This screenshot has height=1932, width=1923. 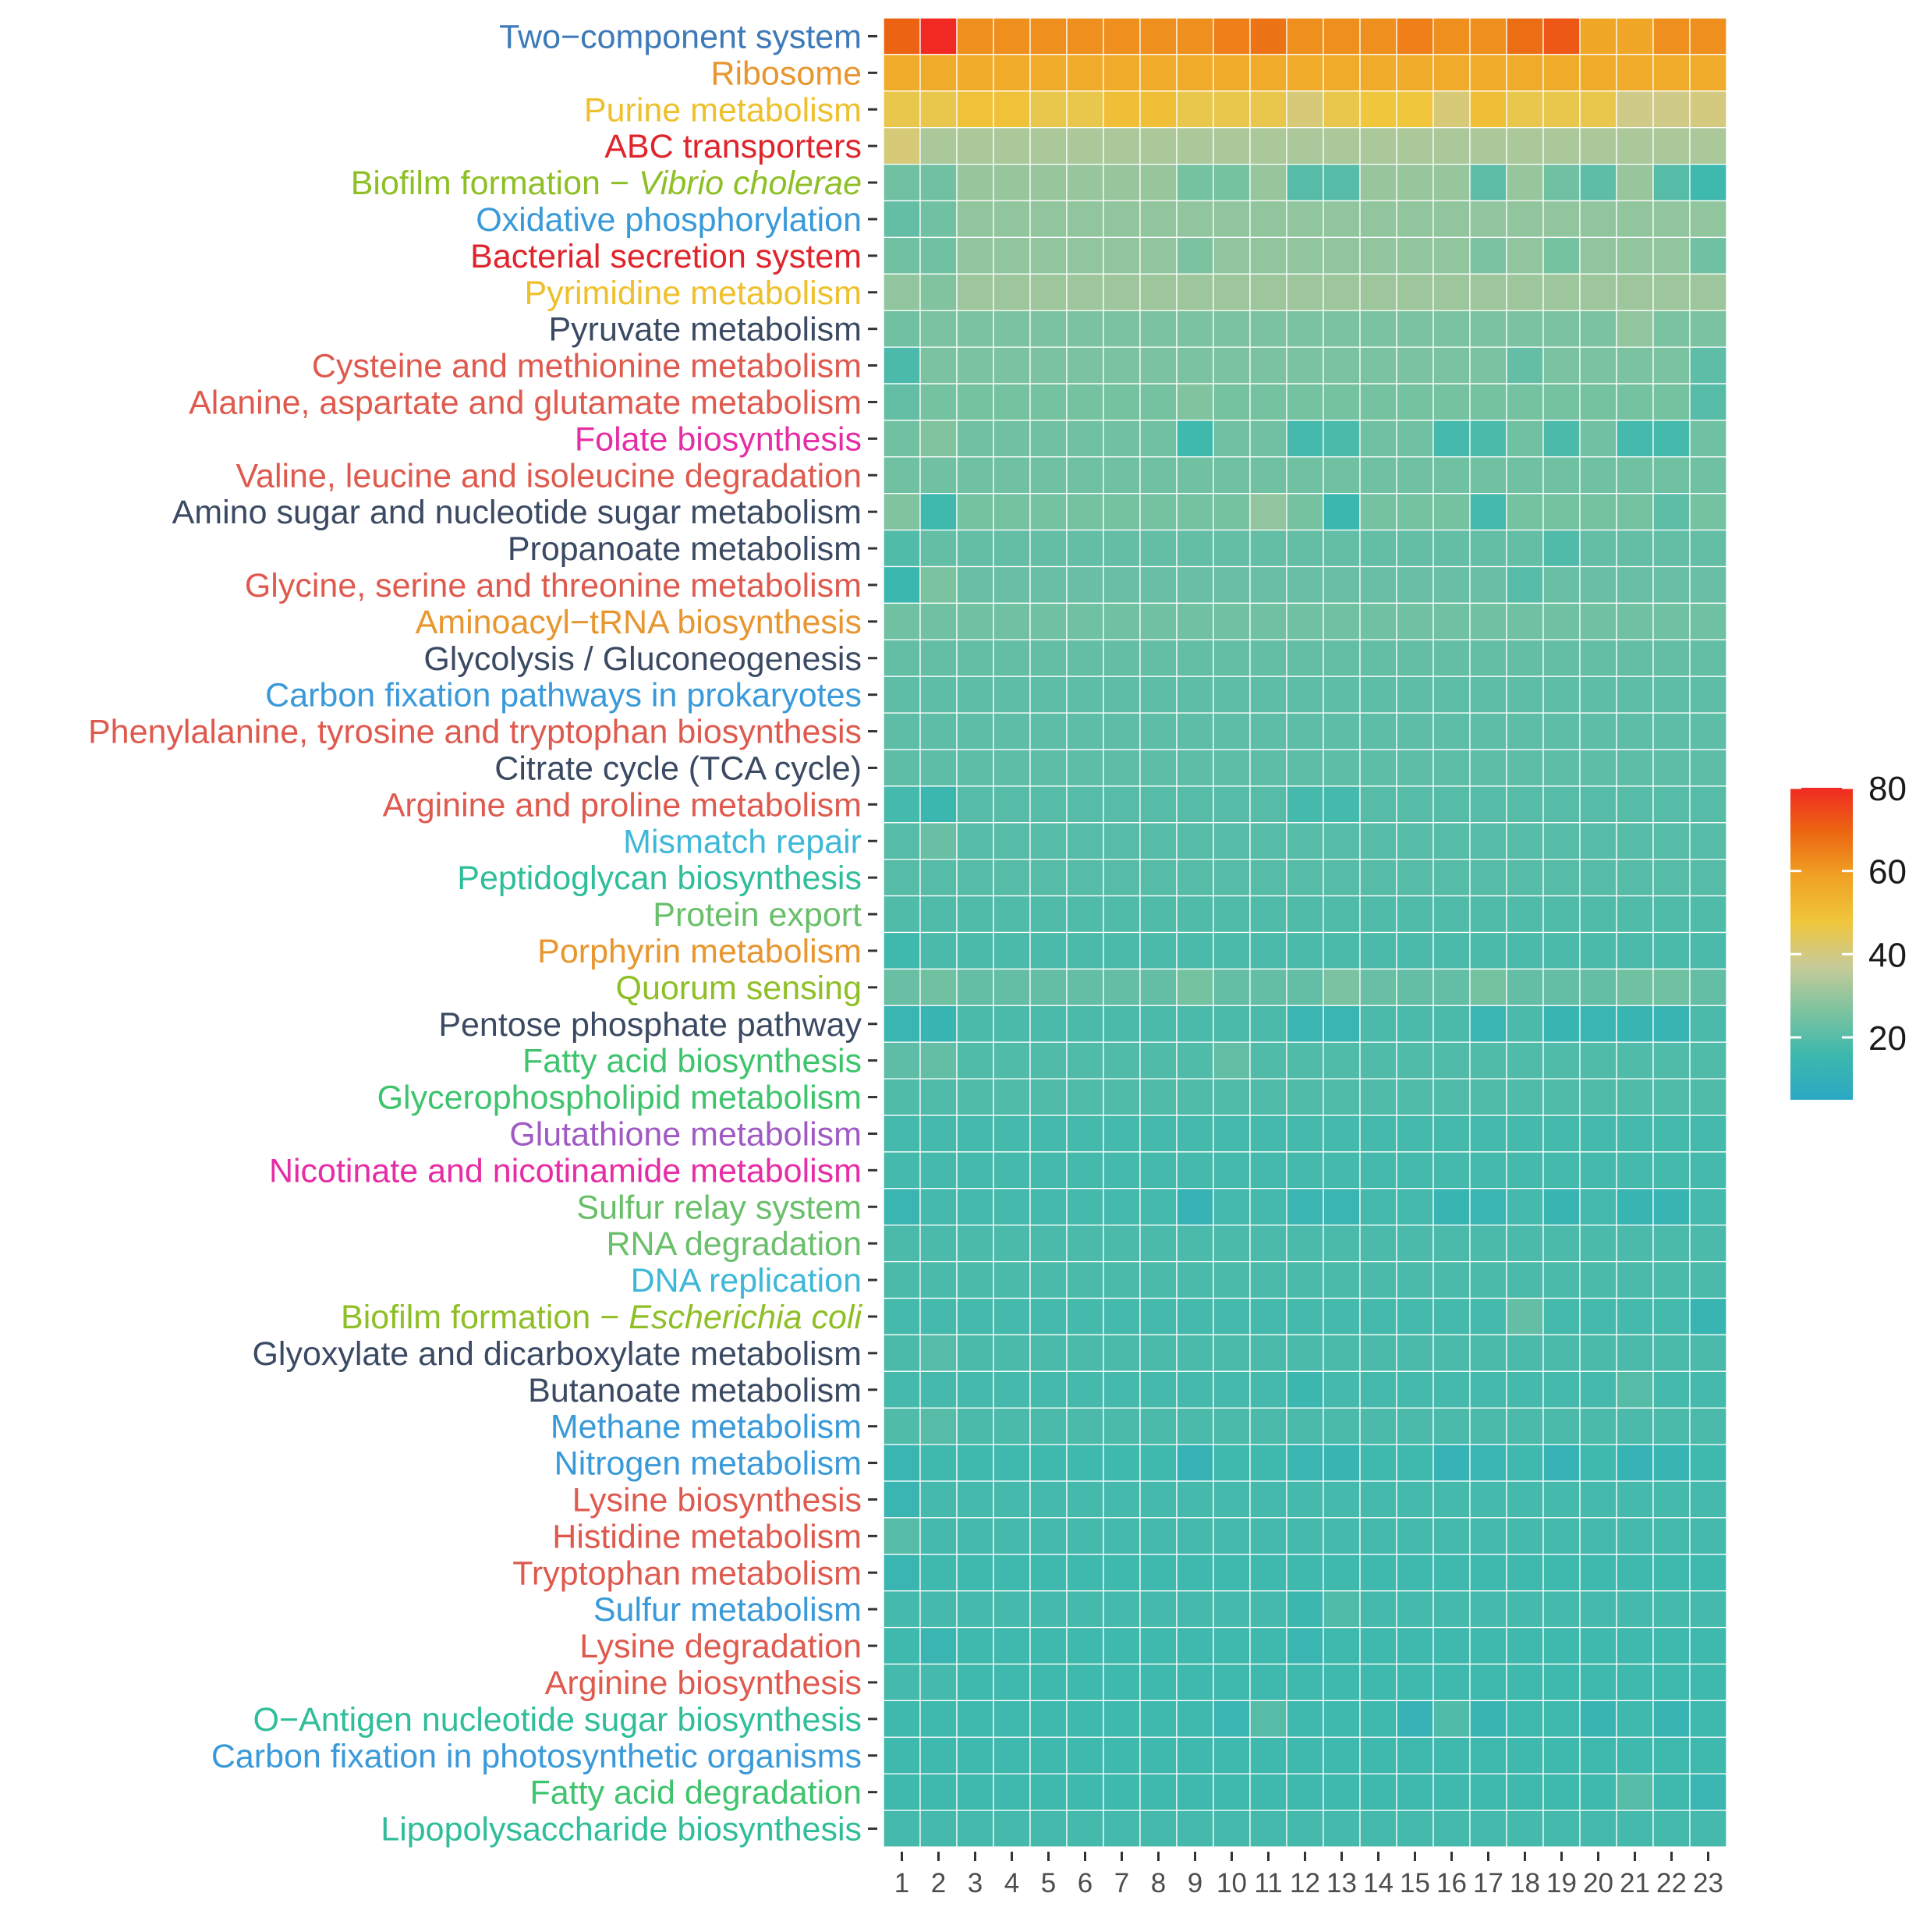 What do you see at coordinates (739, 988) in the screenshot?
I see `row-label-text: Quorum sensing` at bounding box center [739, 988].